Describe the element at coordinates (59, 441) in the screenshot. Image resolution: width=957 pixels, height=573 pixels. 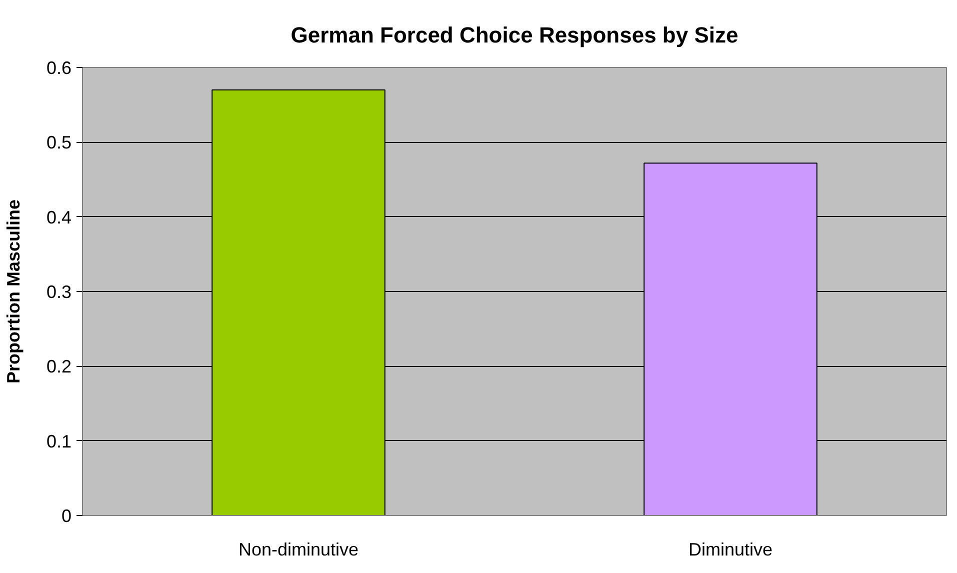
I see `y-tick-label: 0.1` at that location.